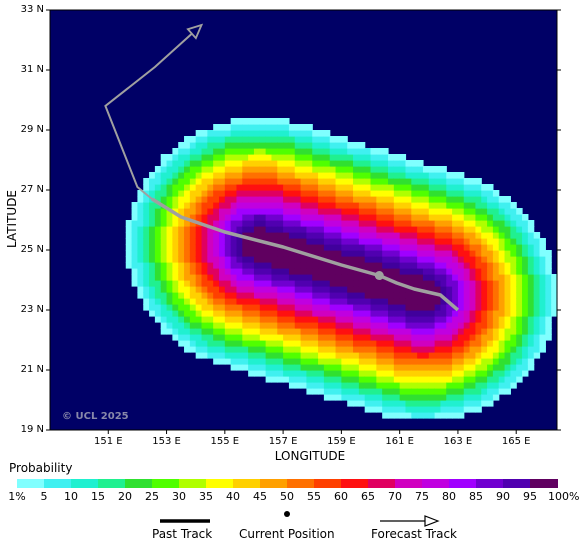 Image resolution: width=580 pixels, height=549 pixels. What do you see at coordinates (274, 483) in the screenshot?
I see `probability-key-swatch` at bounding box center [274, 483].